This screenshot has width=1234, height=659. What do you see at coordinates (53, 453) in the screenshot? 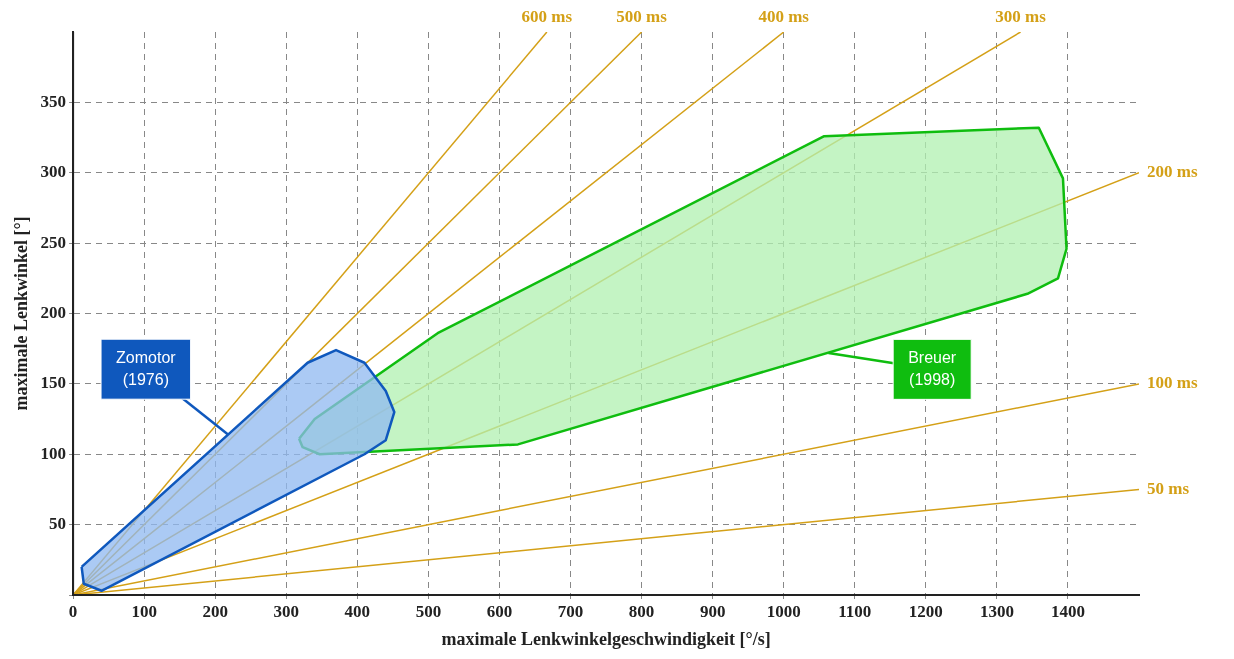
I see `y-tick-label: 100` at bounding box center [53, 453].